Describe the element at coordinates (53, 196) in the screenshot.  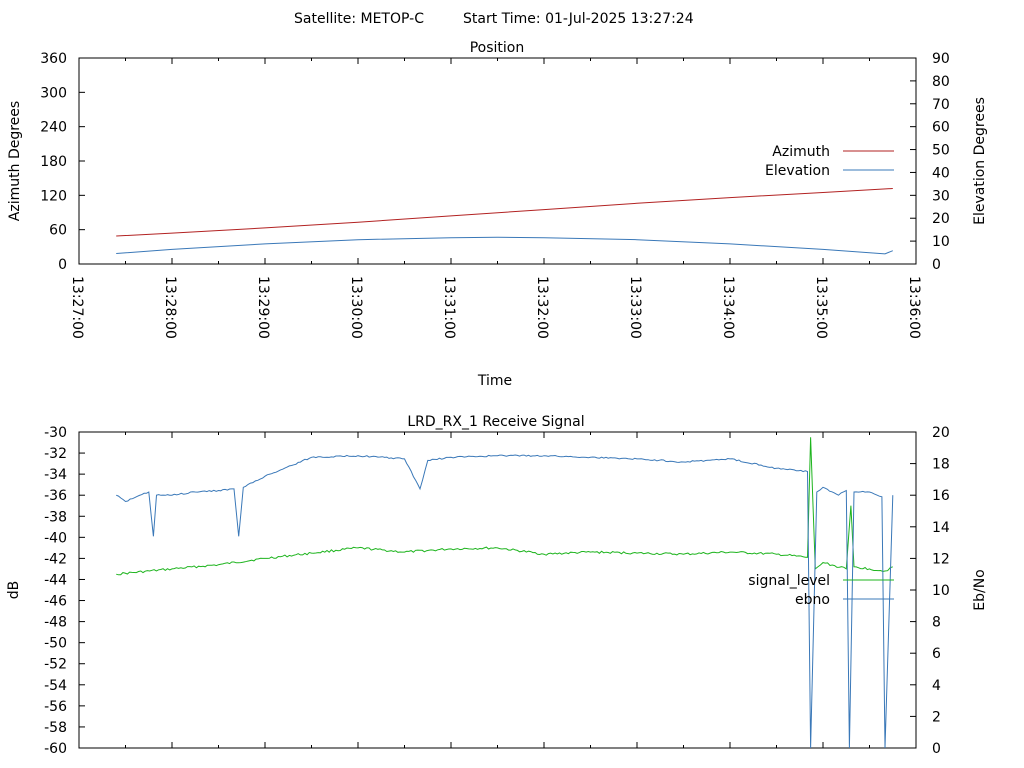
I see `position-ytick-label: 120` at that location.